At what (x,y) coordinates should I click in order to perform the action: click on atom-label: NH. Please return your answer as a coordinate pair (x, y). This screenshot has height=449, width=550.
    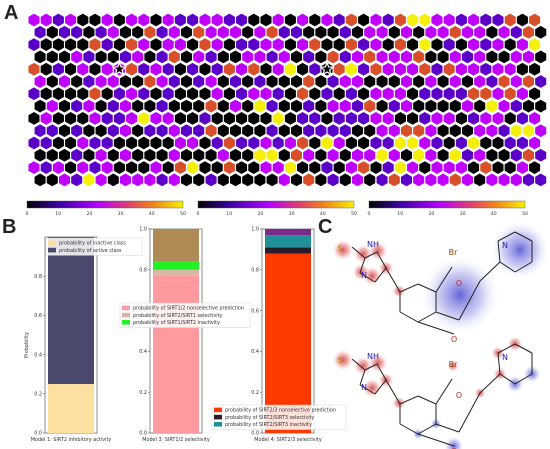
    Looking at the image, I should click on (373, 356).